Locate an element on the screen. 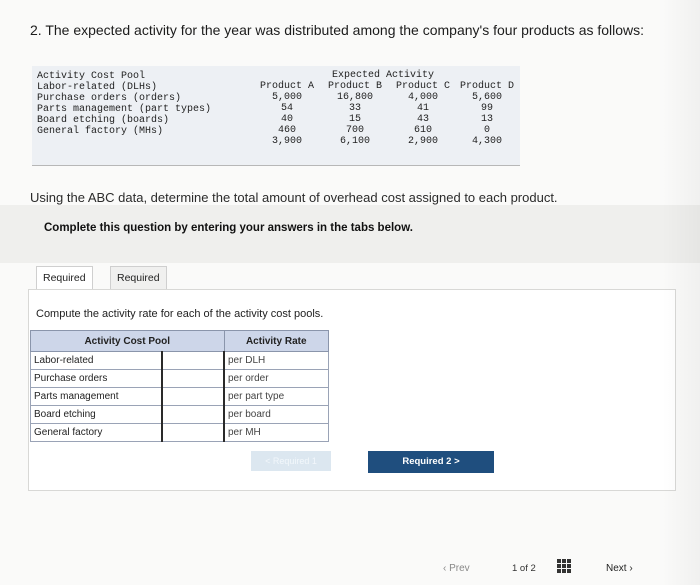 Image resolution: width=700 pixels, height=585 pixels. table-bottom-rule is located at coordinates (276, 165).